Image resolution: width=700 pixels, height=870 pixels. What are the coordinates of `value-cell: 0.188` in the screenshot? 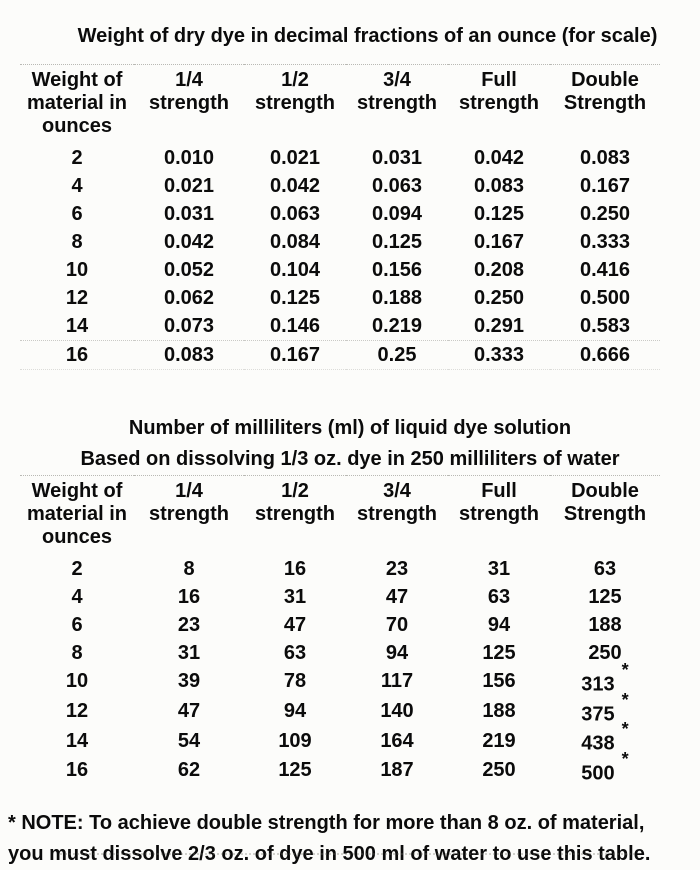 It's located at (397, 297).